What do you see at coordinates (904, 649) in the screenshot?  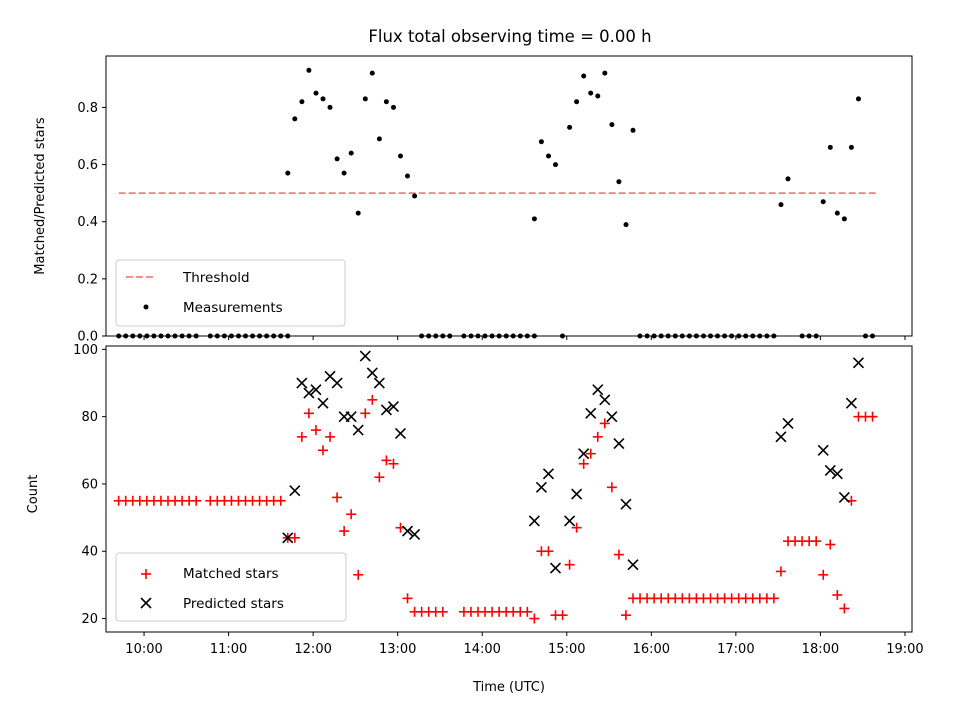 I see `x-tick-label: 19:00` at bounding box center [904, 649].